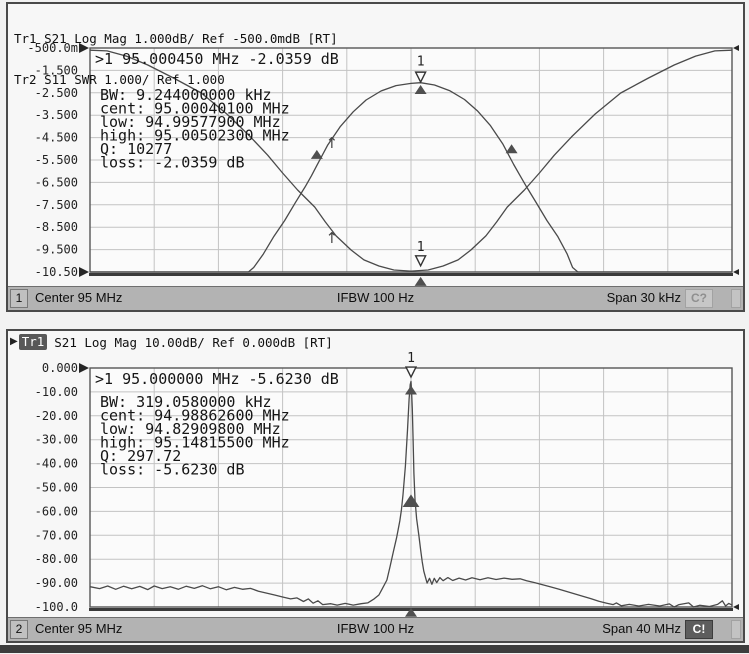  What do you see at coordinates (190, 429) in the screenshot?
I see `bandwidth-info-line: low: 94.82909800 MHz` at bounding box center [190, 429].